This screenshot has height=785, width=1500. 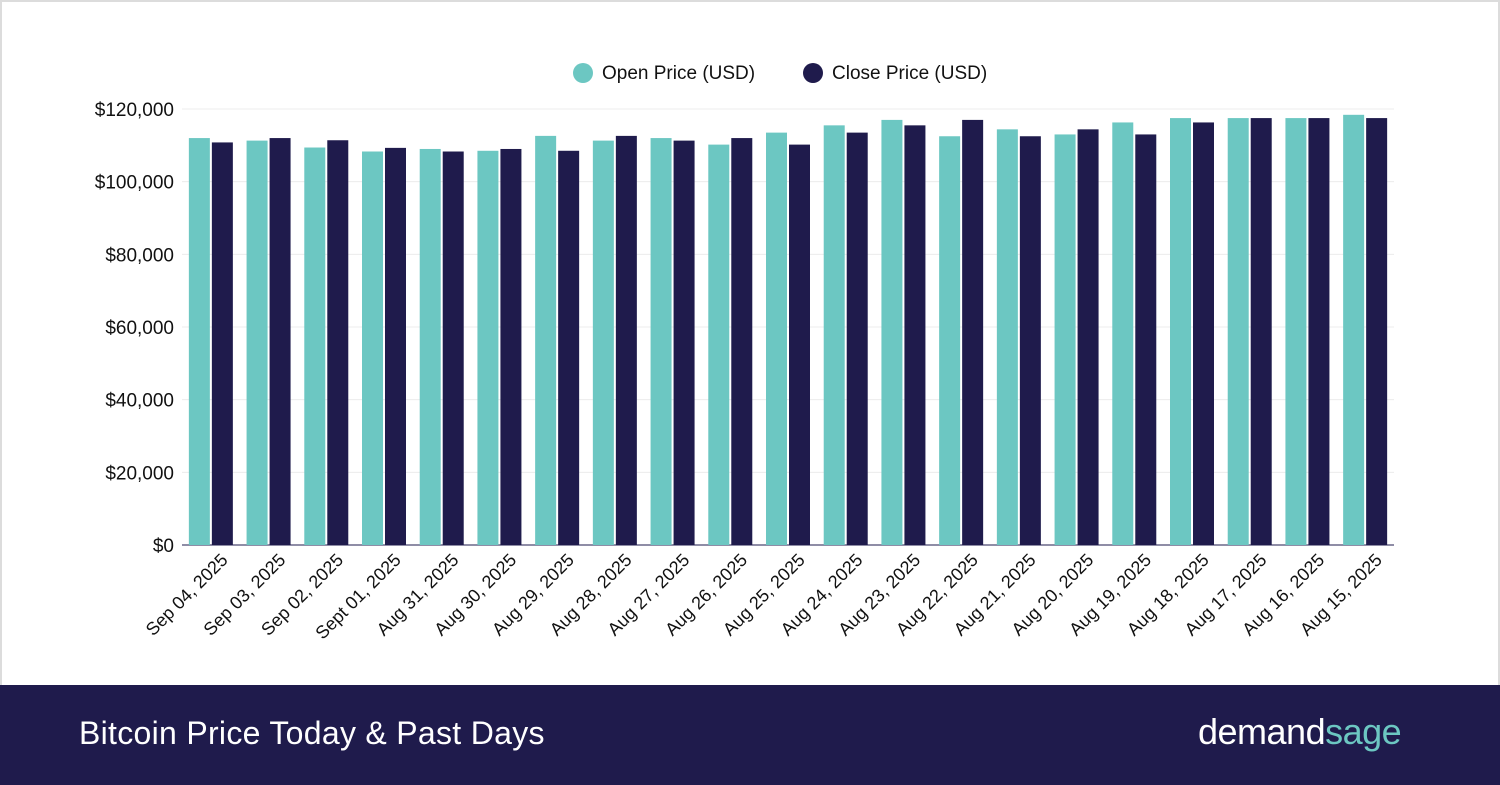 I want to click on legend: Open Price (USD) Close Price (USD), so click(x=780, y=73).